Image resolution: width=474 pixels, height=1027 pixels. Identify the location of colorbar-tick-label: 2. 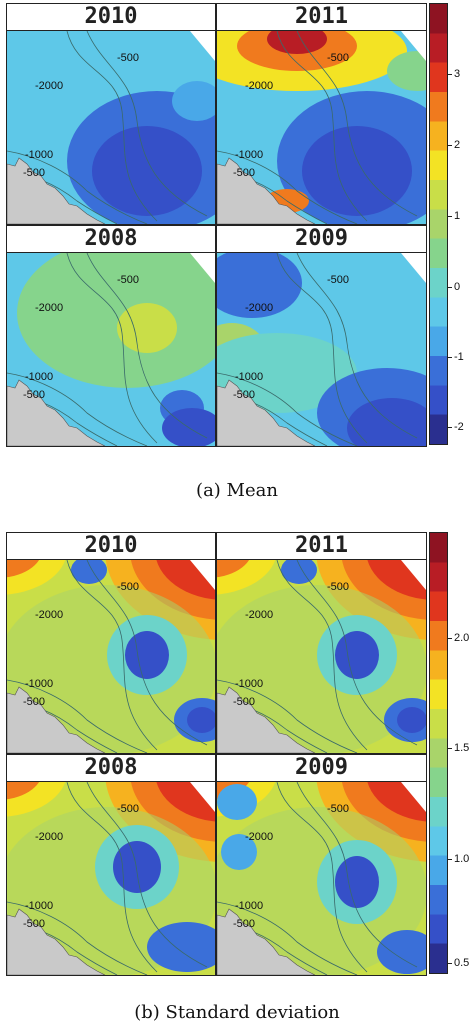
(454, 145).